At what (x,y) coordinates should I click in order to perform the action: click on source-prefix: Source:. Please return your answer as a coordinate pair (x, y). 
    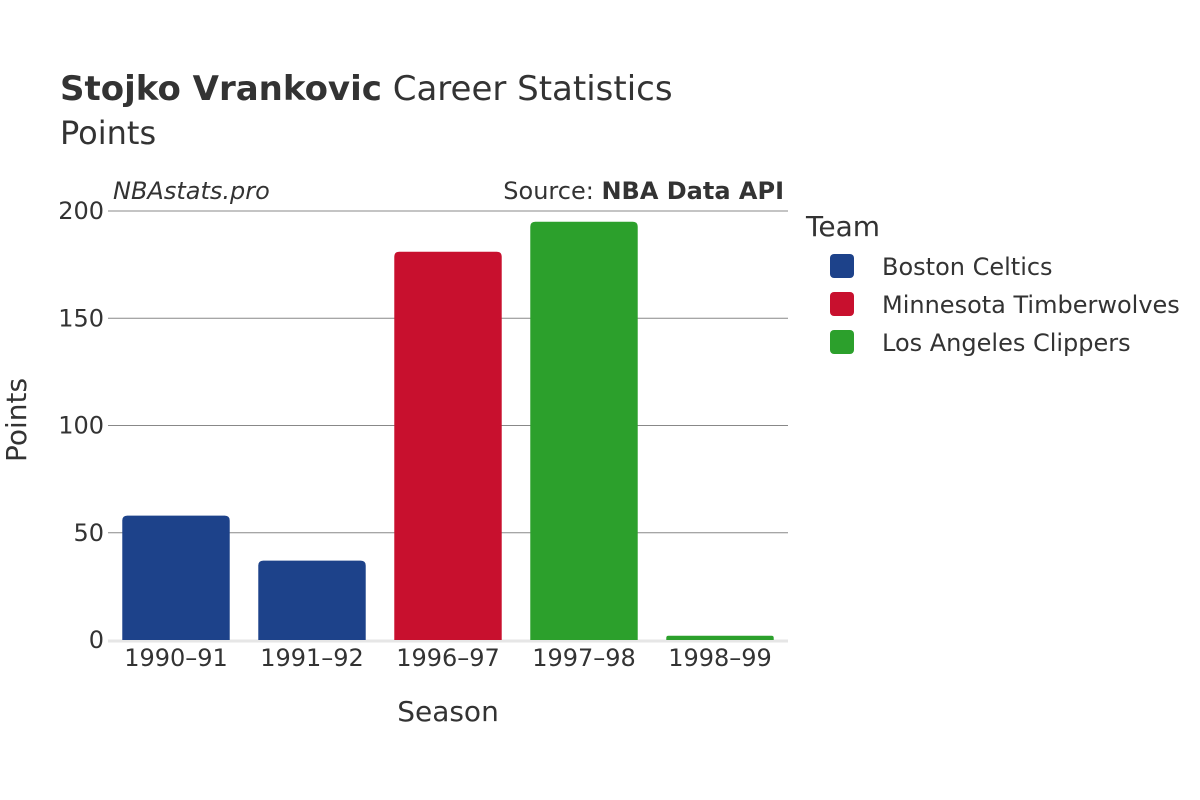
    Looking at the image, I should click on (552, 191).